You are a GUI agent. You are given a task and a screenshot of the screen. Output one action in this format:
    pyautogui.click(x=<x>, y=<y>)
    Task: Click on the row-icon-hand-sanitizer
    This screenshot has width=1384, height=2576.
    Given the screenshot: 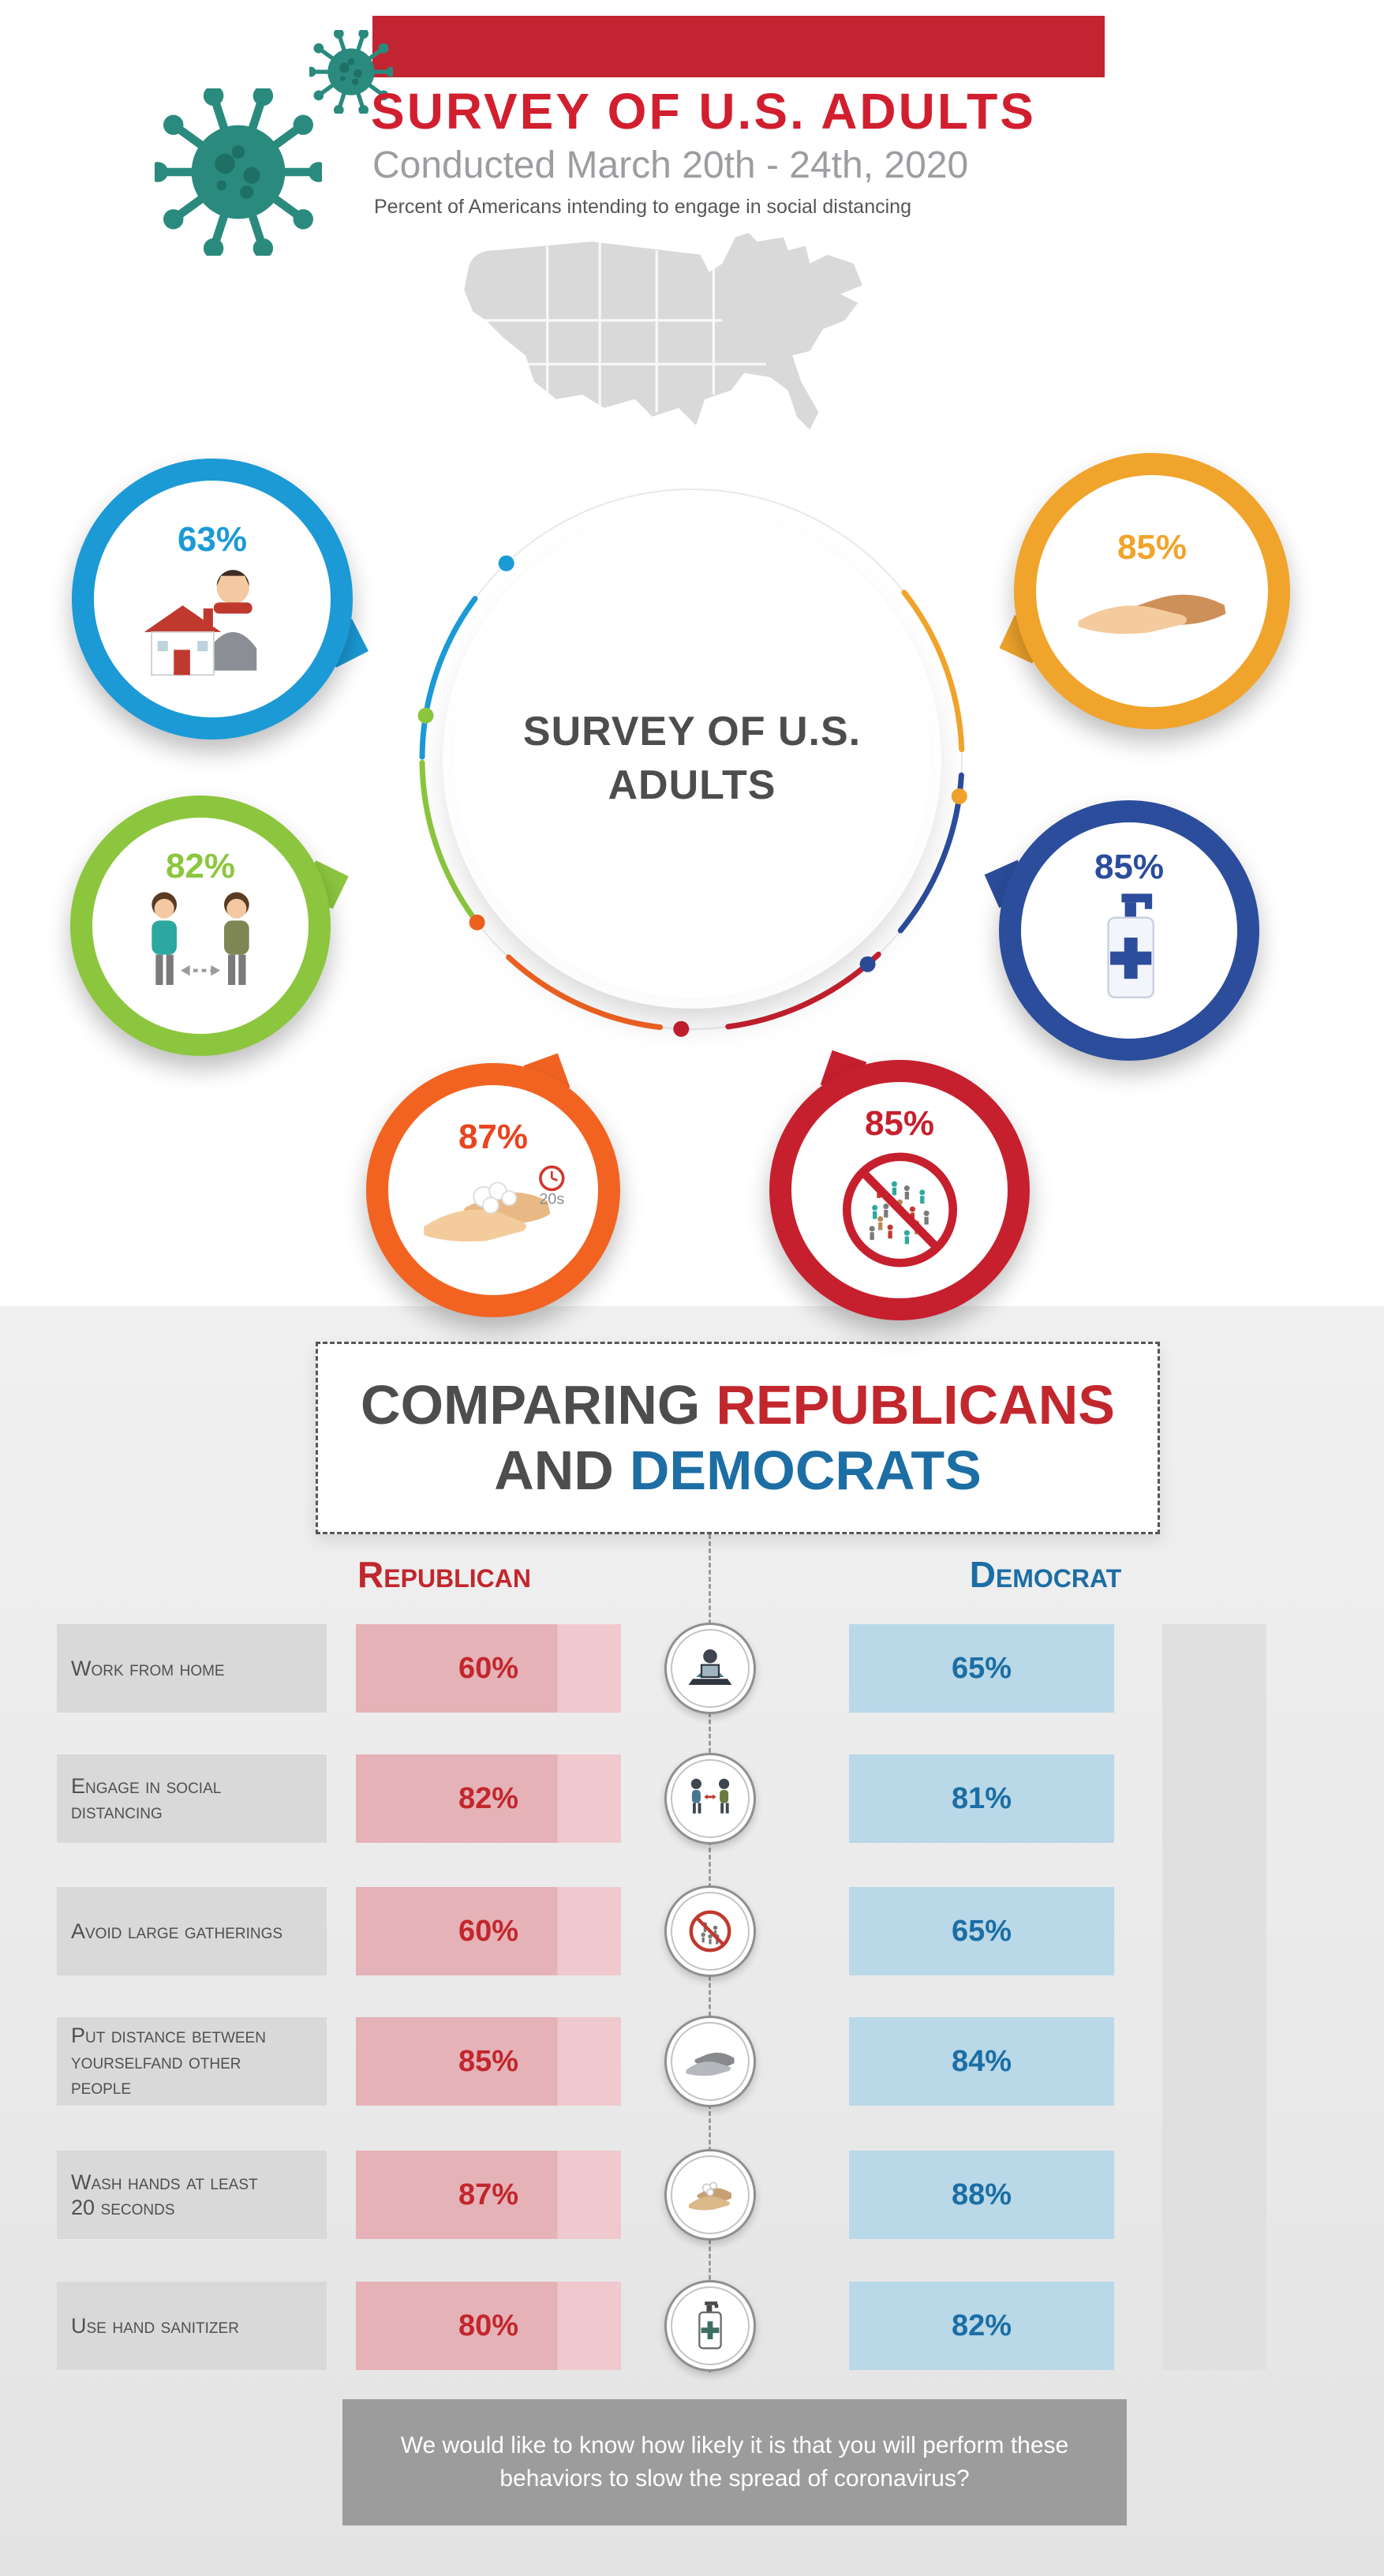 What is the action you would take?
    pyautogui.click(x=710, y=2326)
    